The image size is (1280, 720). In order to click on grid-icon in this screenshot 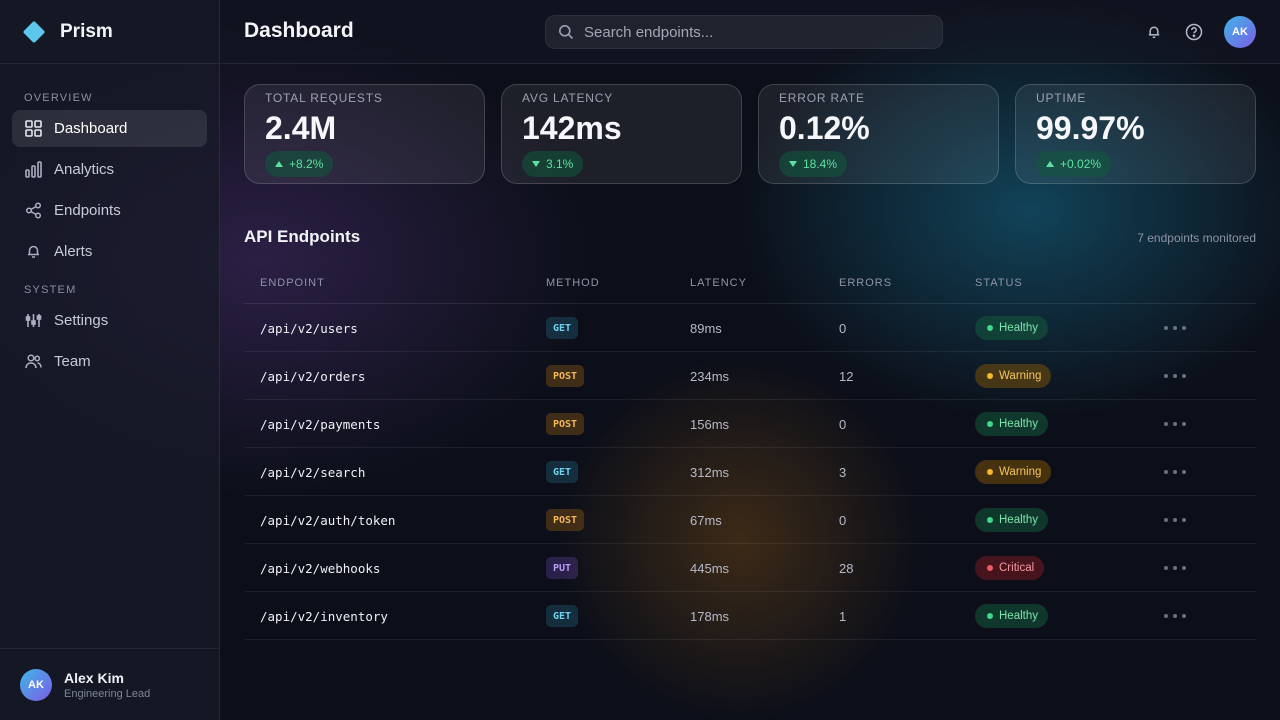, I will do `click(33, 129)`.